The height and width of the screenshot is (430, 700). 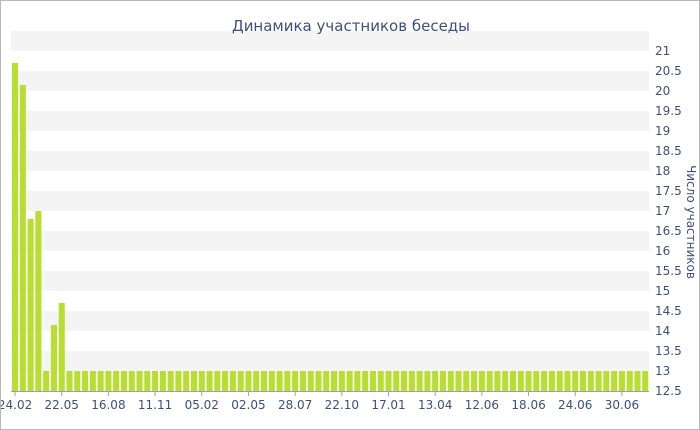 I want to click on y-tick-label-10: 17.5, so click(x=668, y=191).